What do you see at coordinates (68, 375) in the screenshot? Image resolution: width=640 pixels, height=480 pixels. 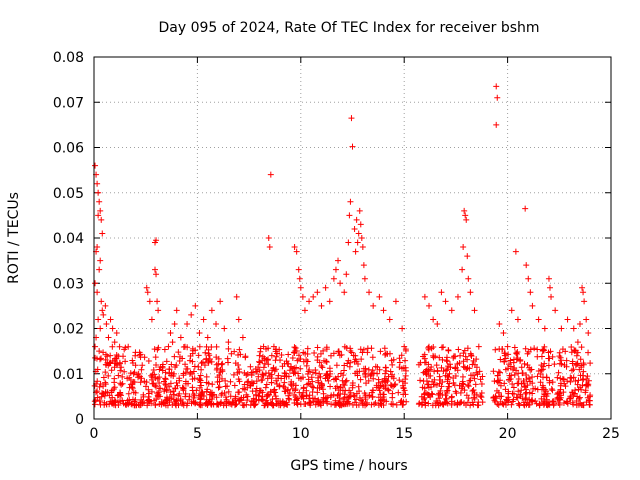 I see `y-tick-label: 0.01` at bounding box center [68, 375].